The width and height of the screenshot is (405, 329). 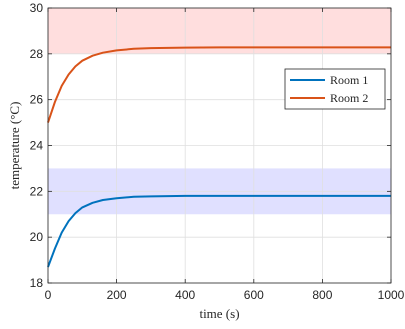 I want to click on y-tick-label: 24, so click(x=37, y=146).